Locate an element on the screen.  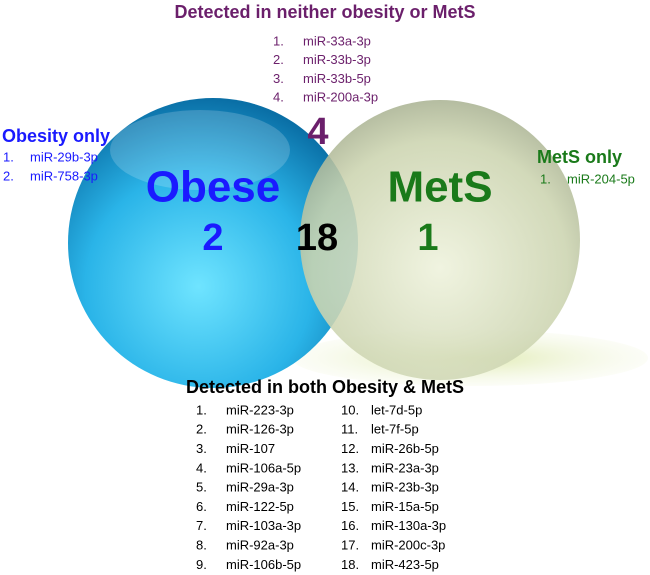
item-name: miR-204-5p is located at coordinates (601, 178).